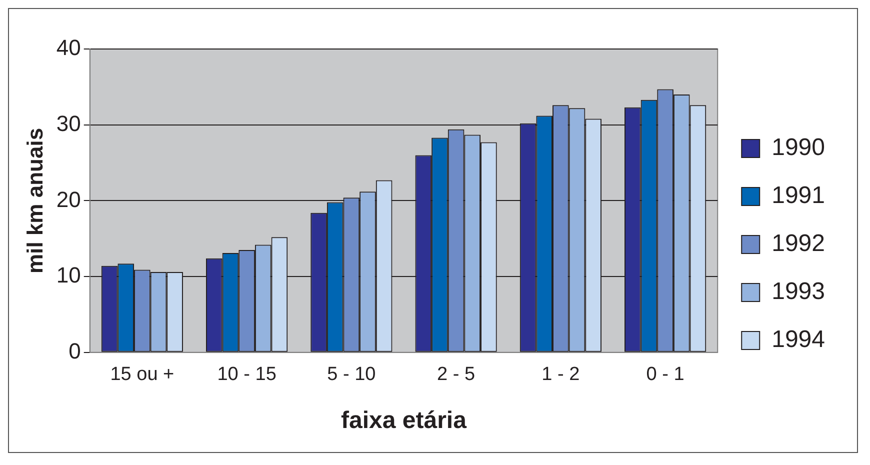 The height and width of the screenshot is (465, 870). What do you see at coordinates (142, 375) in the screenshot?
I see `x-tick-label: 15 ou +` at bounding box center [142, 375].